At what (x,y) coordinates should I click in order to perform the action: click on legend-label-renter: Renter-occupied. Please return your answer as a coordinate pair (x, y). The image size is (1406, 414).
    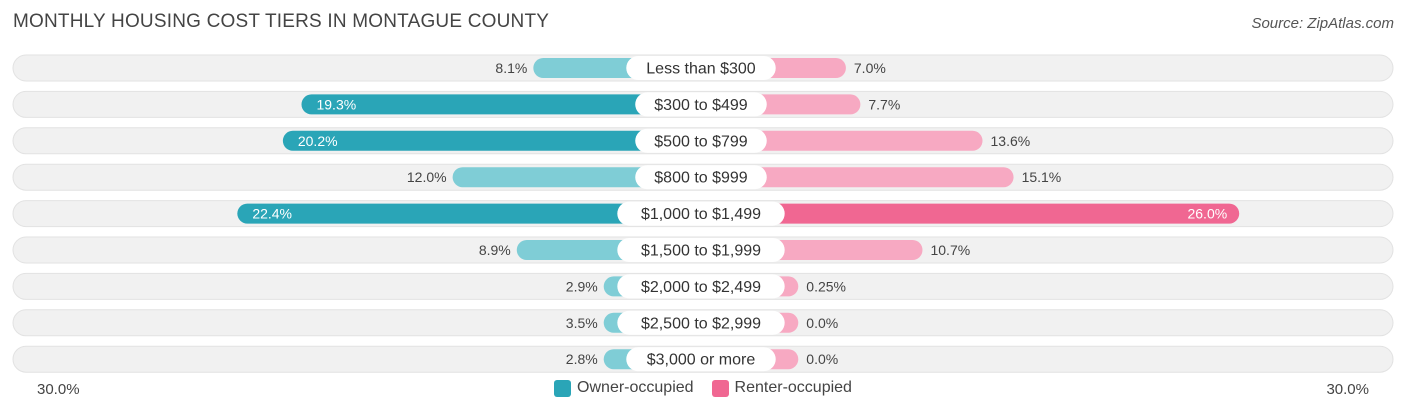
    Looking at the image, I should click on (793, 387).